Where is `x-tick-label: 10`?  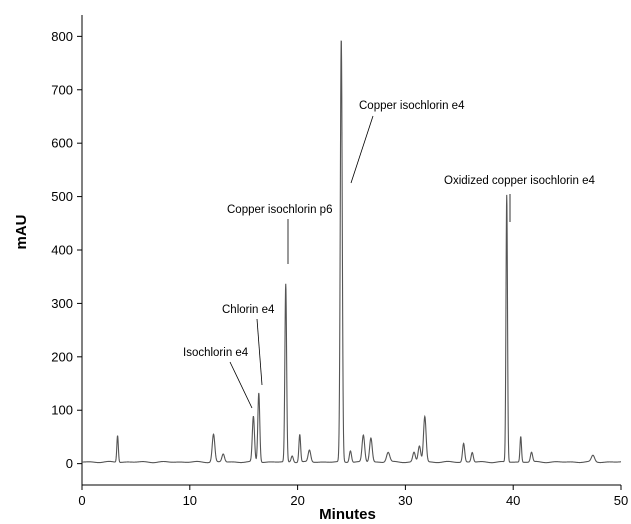 x-tick-label: 10 is located at coordinates (190, 500).